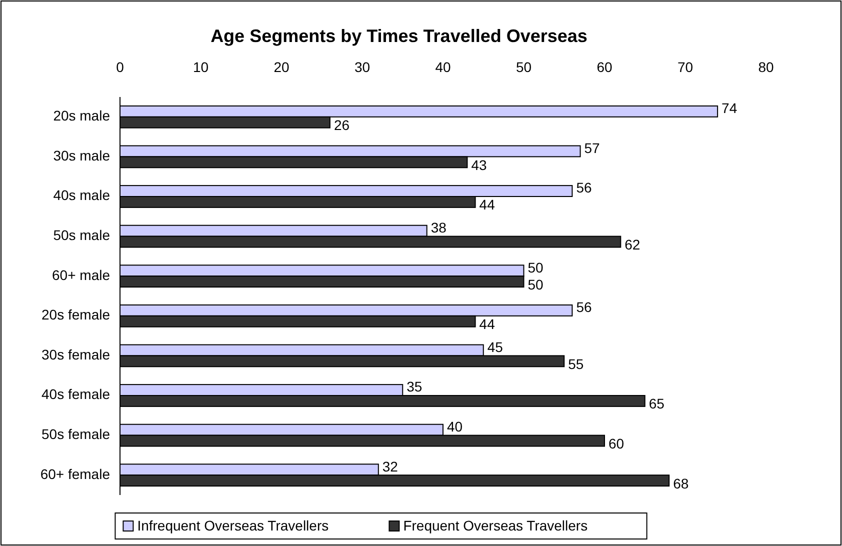 This screenshot has height=546, width=842. What do you see at coordinates (604, 67) in the screenshot?
I see `x-tick-label: 60` at bounding box center [604, 67].